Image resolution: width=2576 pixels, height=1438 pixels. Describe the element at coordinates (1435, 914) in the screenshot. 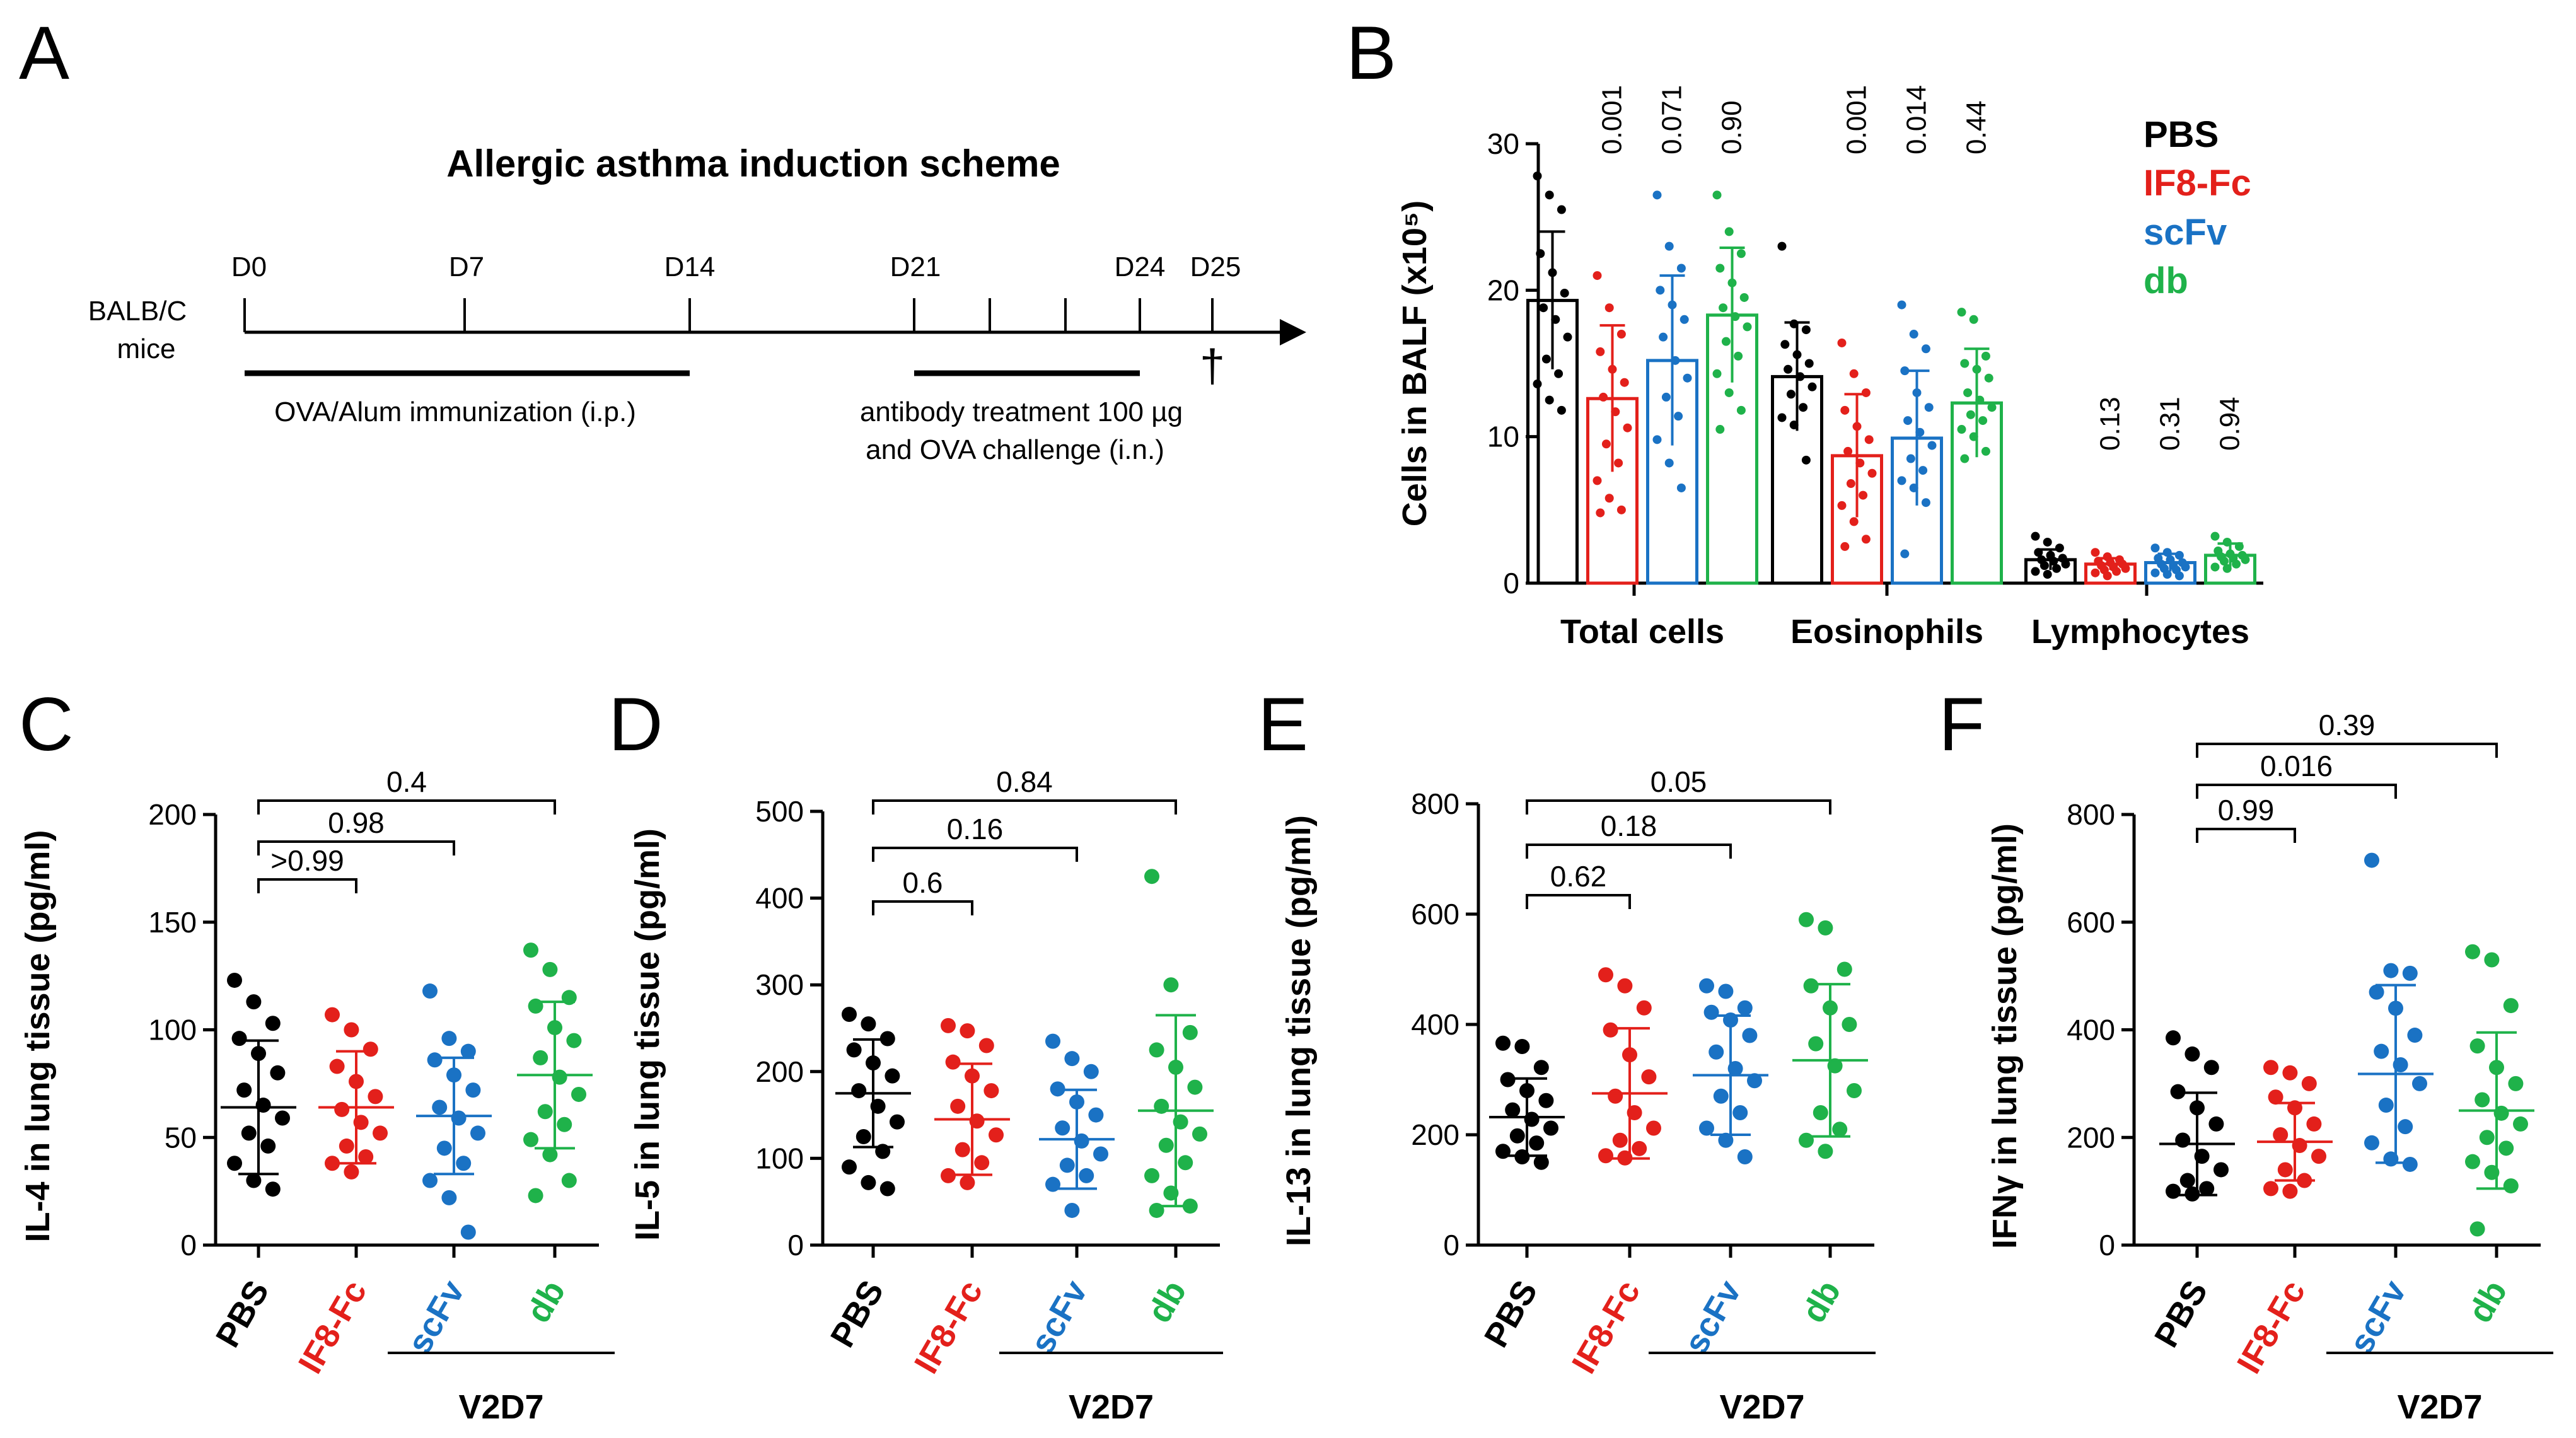

I see `y-tick-label: 600` at that location.